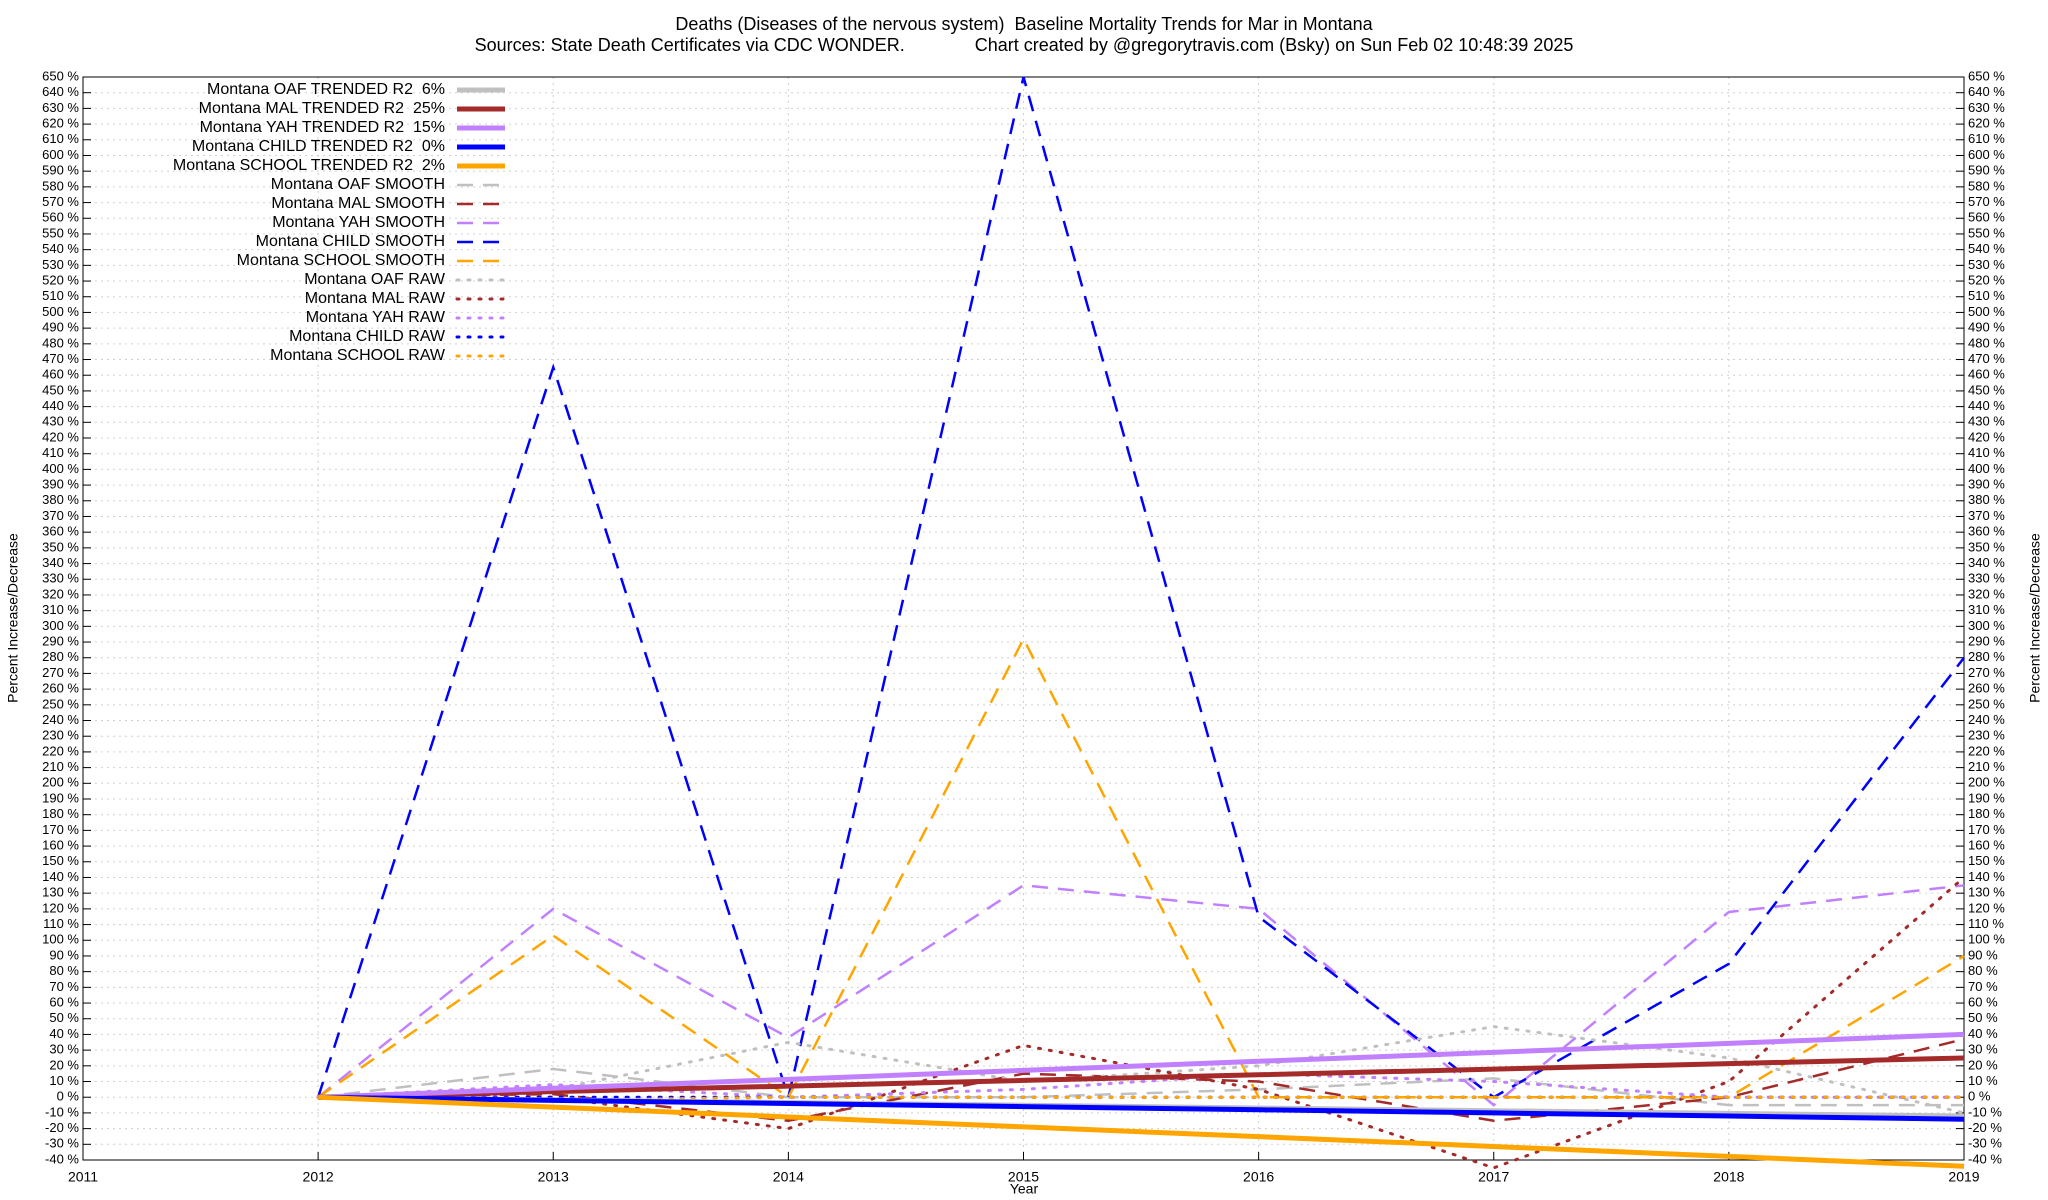  Describe the element at coordinates (60, 609) in the screenshot. I see `y-tick-label: 310 %` at that location.